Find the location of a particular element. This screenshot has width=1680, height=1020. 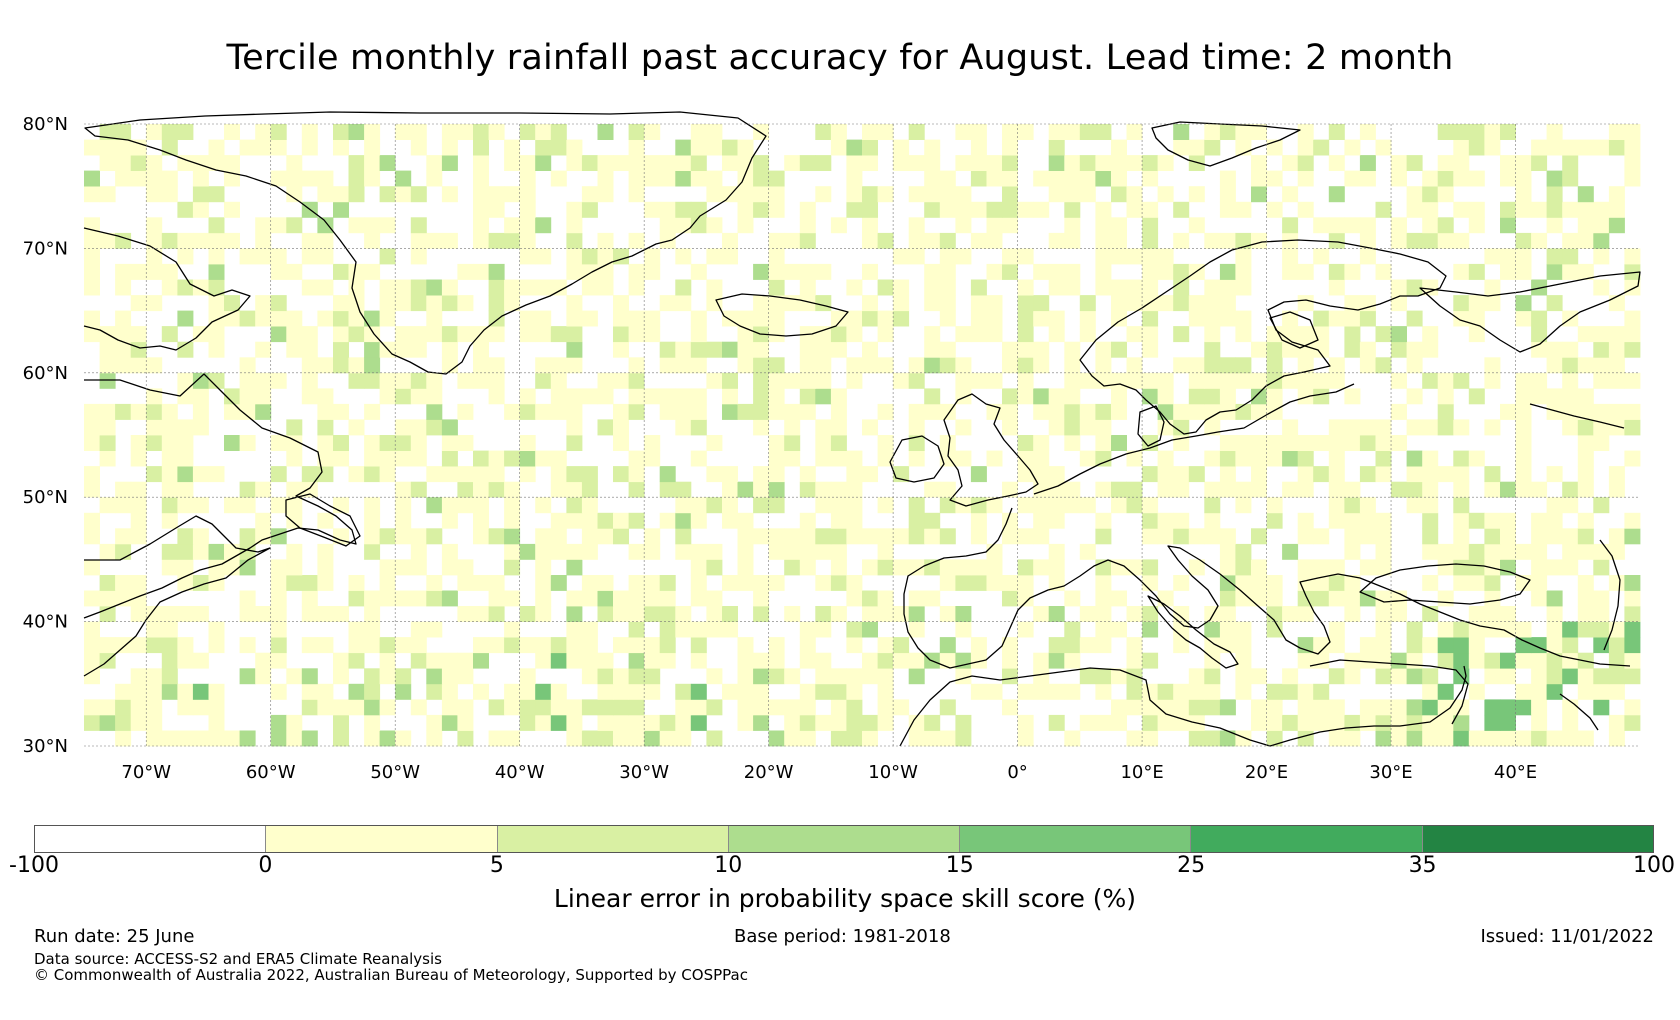

coastline-baffin is located at coordinates (167, 289).